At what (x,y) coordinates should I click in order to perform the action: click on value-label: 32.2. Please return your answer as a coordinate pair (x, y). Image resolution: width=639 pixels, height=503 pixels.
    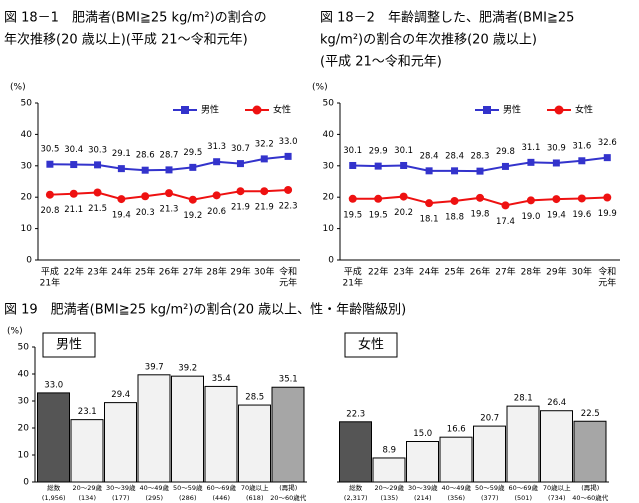
    Looking at the image, I should click on (264, 144).